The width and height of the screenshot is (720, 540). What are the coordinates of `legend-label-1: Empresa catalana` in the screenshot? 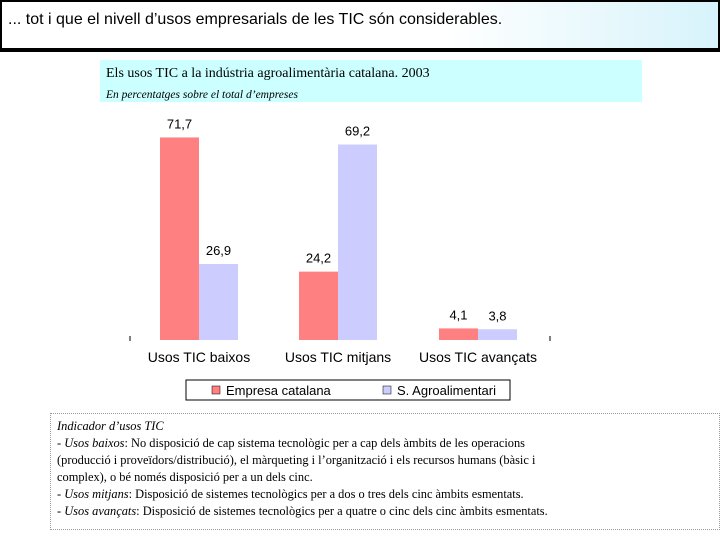 It's located at (279, 390).